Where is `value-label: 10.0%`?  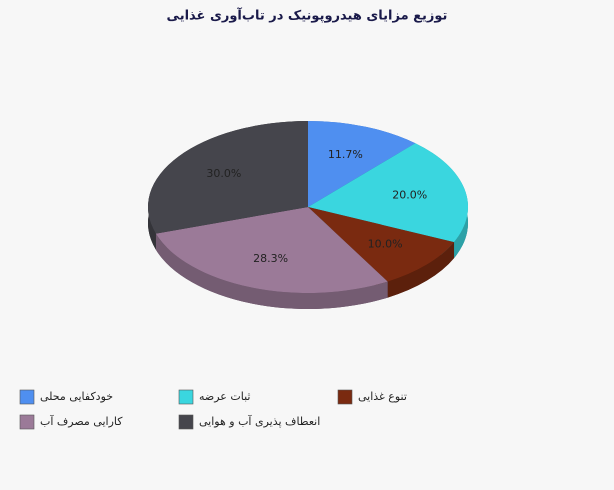
value-label: 10.0% is located at coordinates (385, 243).